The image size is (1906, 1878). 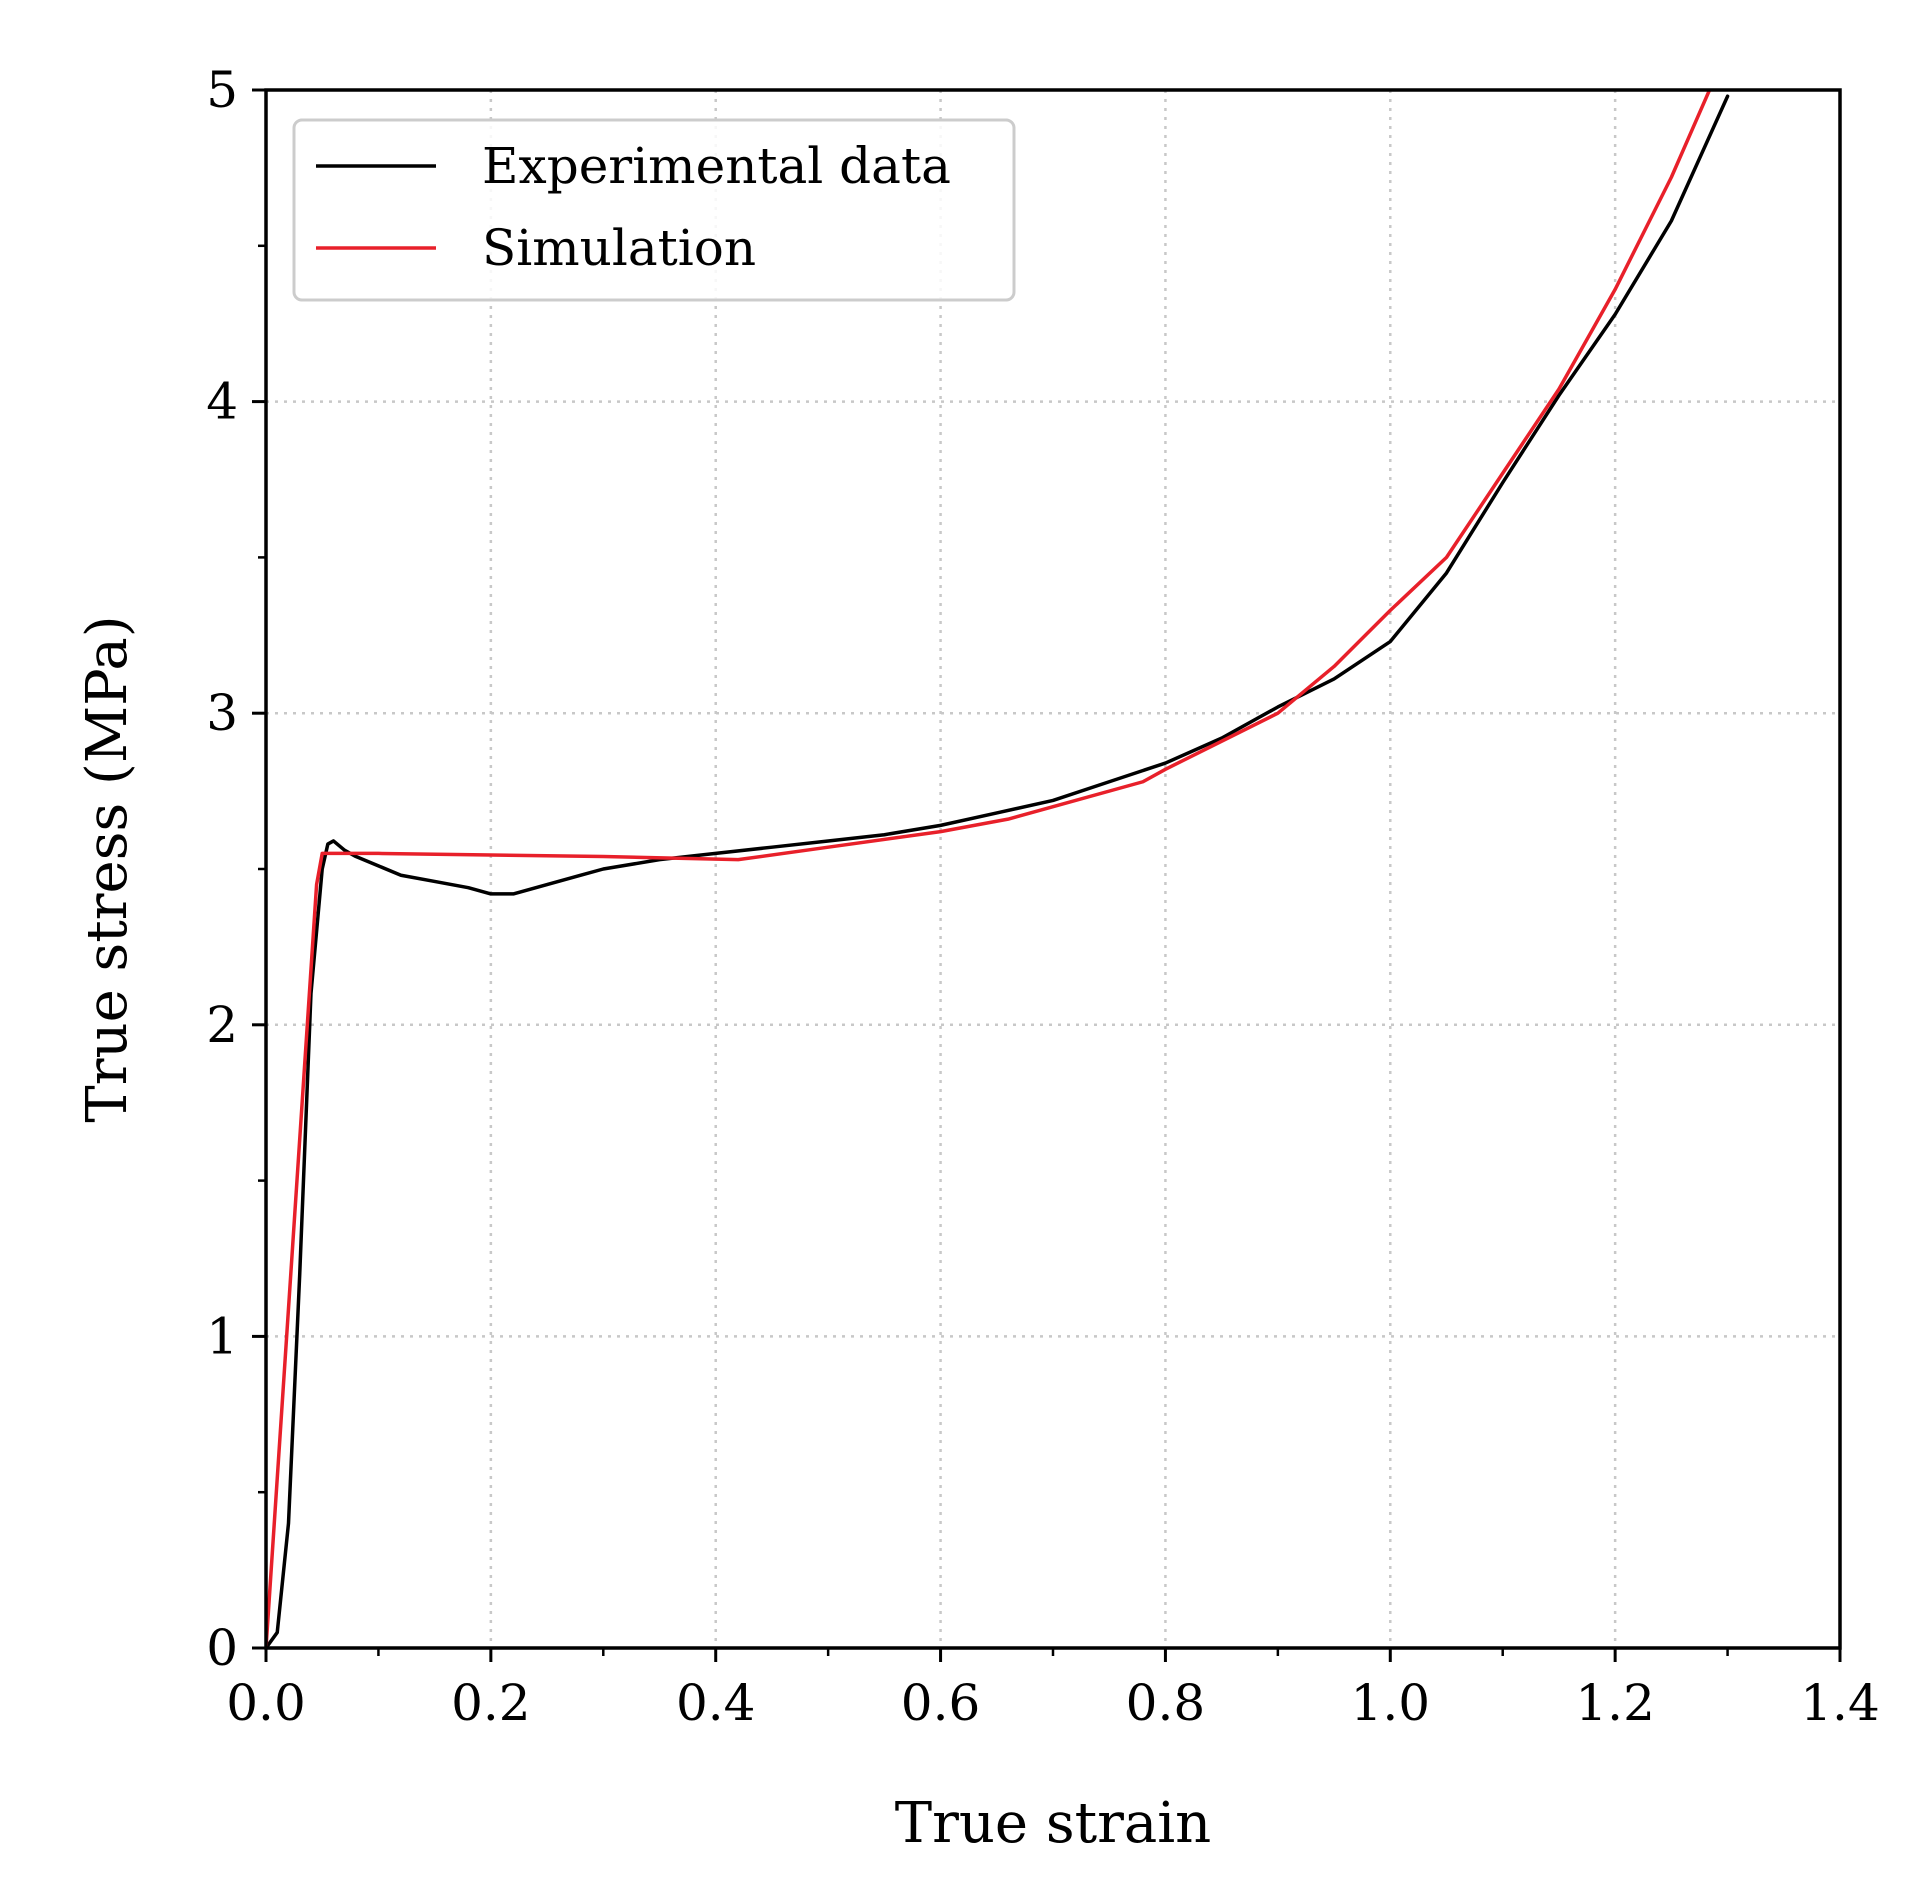 I want to click on x-tick-label: 0.4, so click(x=716, y=1703).